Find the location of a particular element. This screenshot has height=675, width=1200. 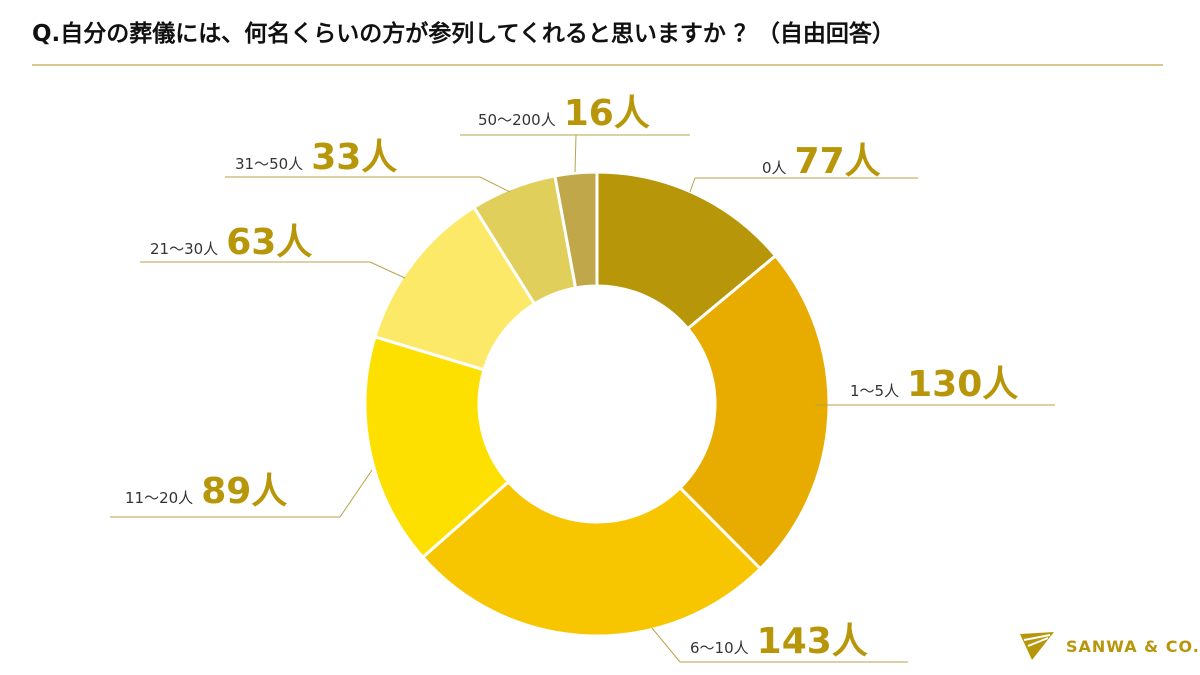

logo-icon is located at coordinates (1037, 646).